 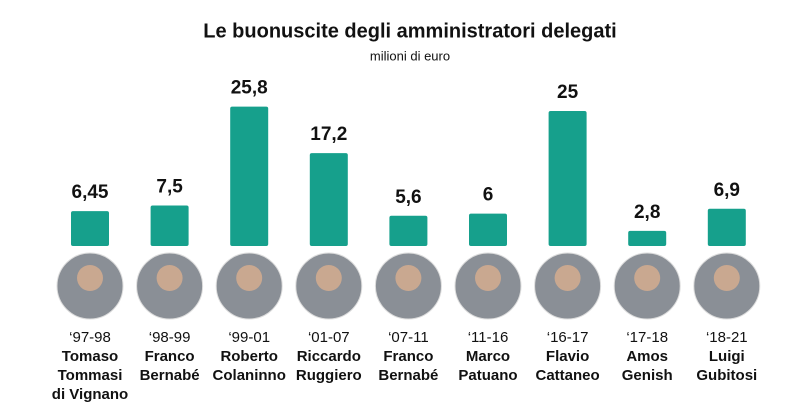 I want to click on name-label: Gubitosi, so click(x=726, y=375).